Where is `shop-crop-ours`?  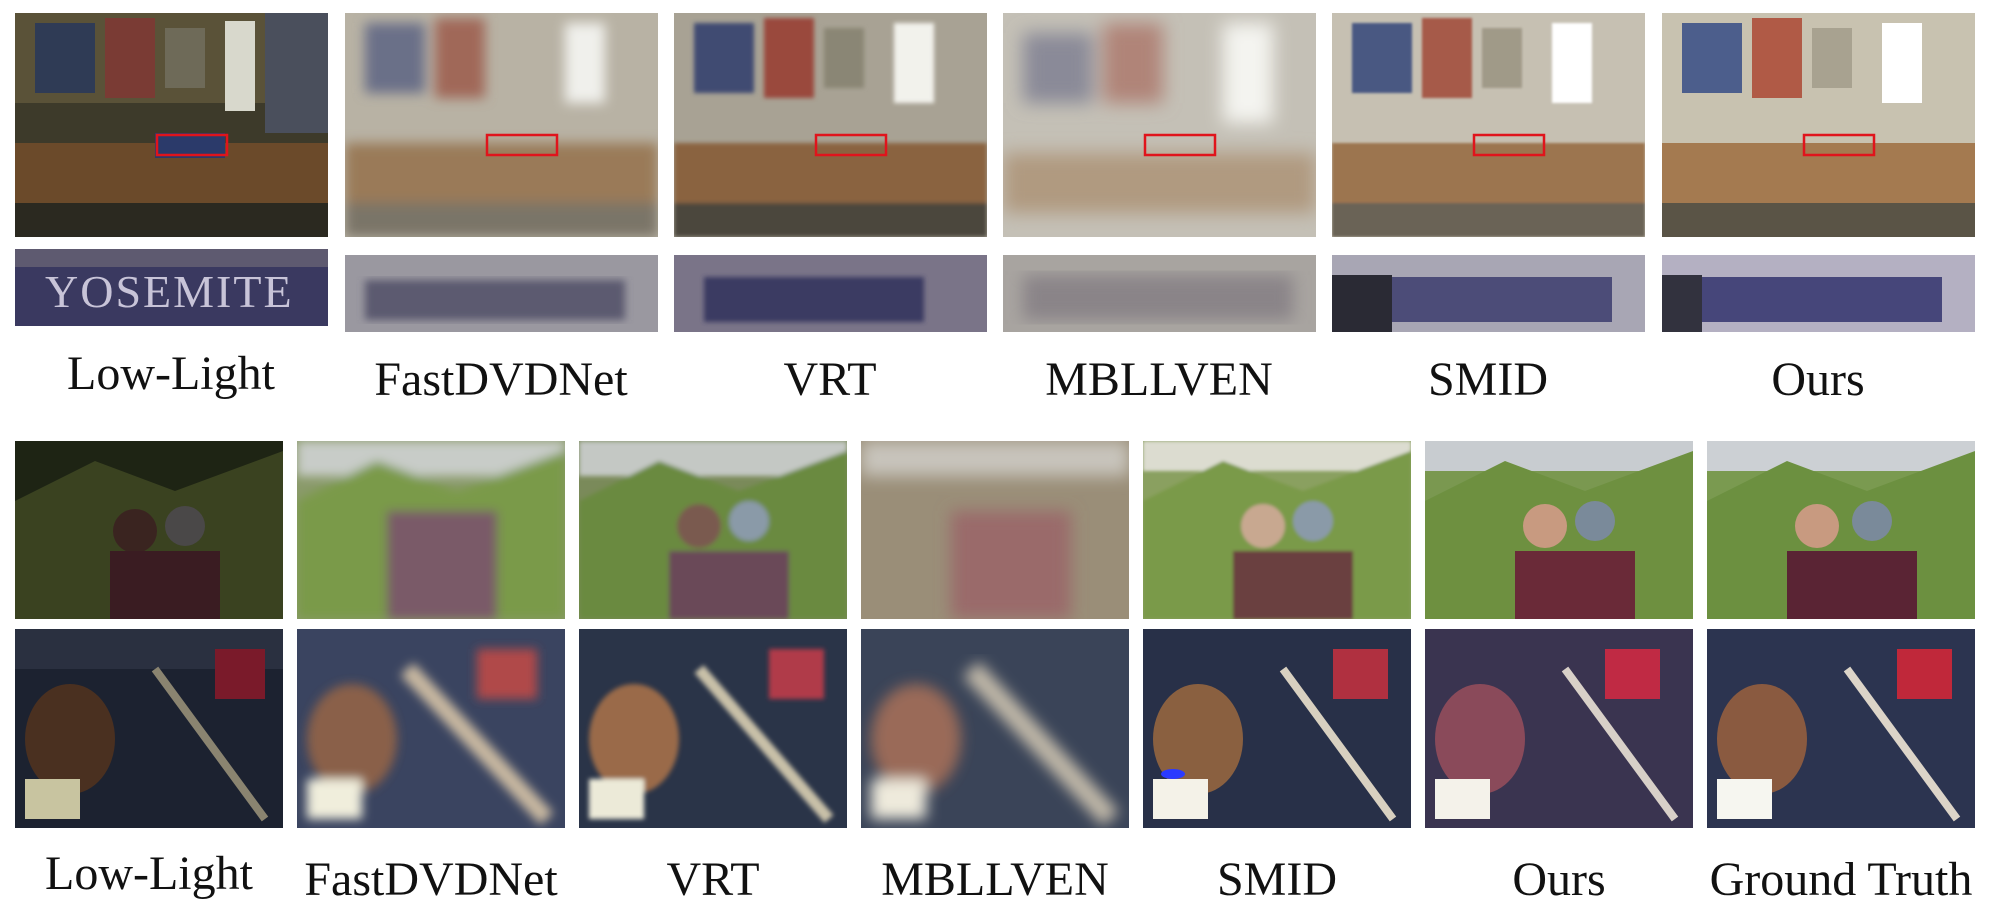
shop-crop-ours is located at coordinates (1818, 293).